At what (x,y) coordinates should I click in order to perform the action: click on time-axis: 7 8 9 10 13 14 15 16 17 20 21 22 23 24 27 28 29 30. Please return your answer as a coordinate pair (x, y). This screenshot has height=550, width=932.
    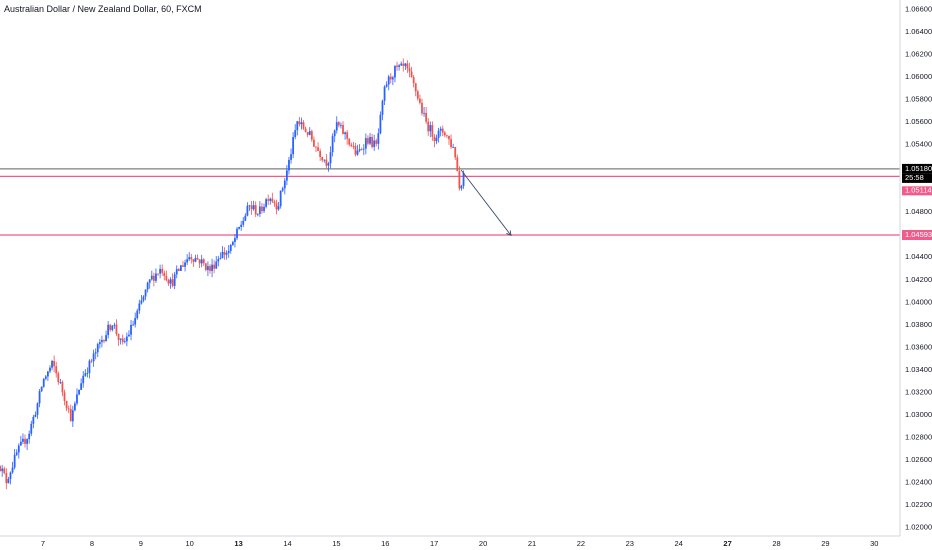
    Looking at the image, I should click on (460, 543).